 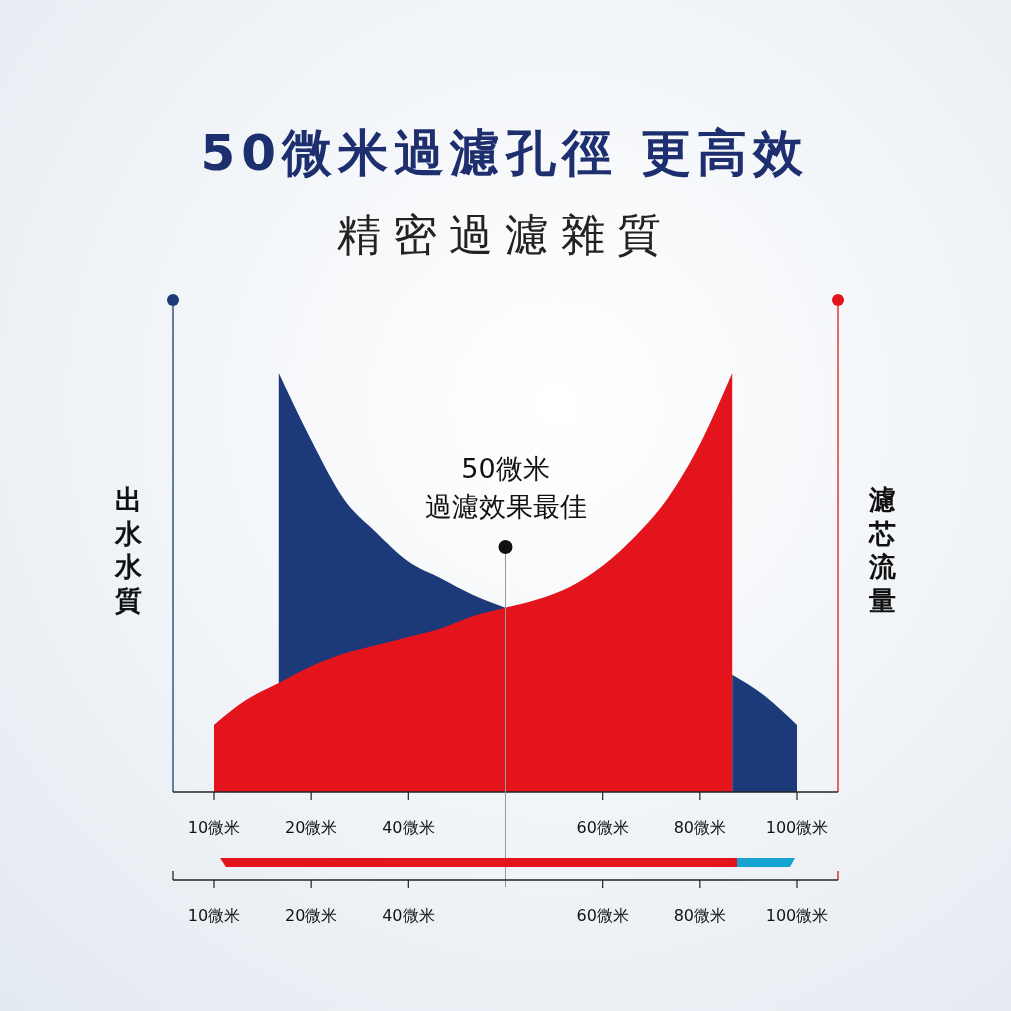 I want to click on x-tick-label: 80微米, so click(x=700, y=827).